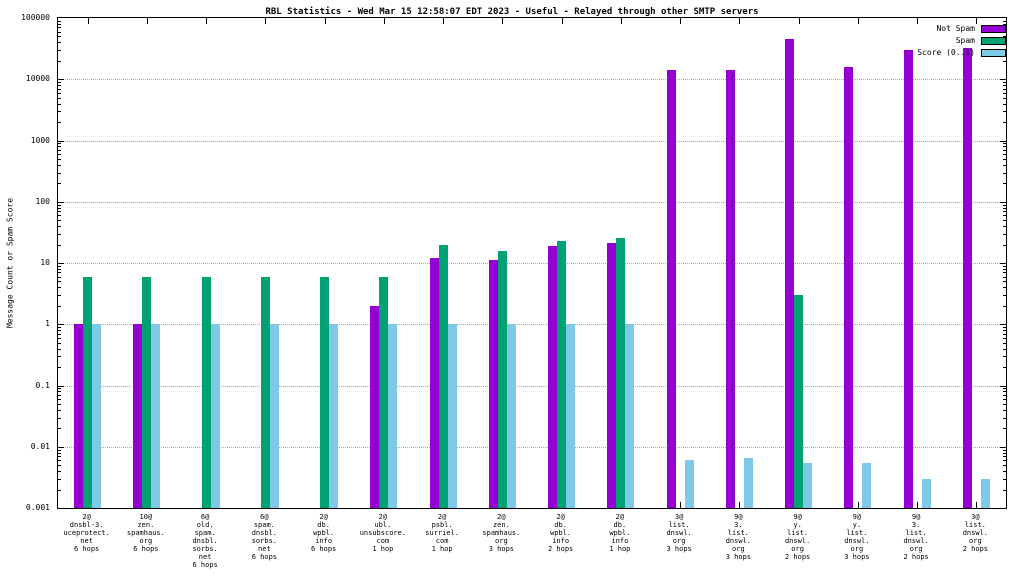  What do you see at coordinates (37, 79) in the screenshot?
I see `y-tick-label: 10000` at bounding box center [37, 79].